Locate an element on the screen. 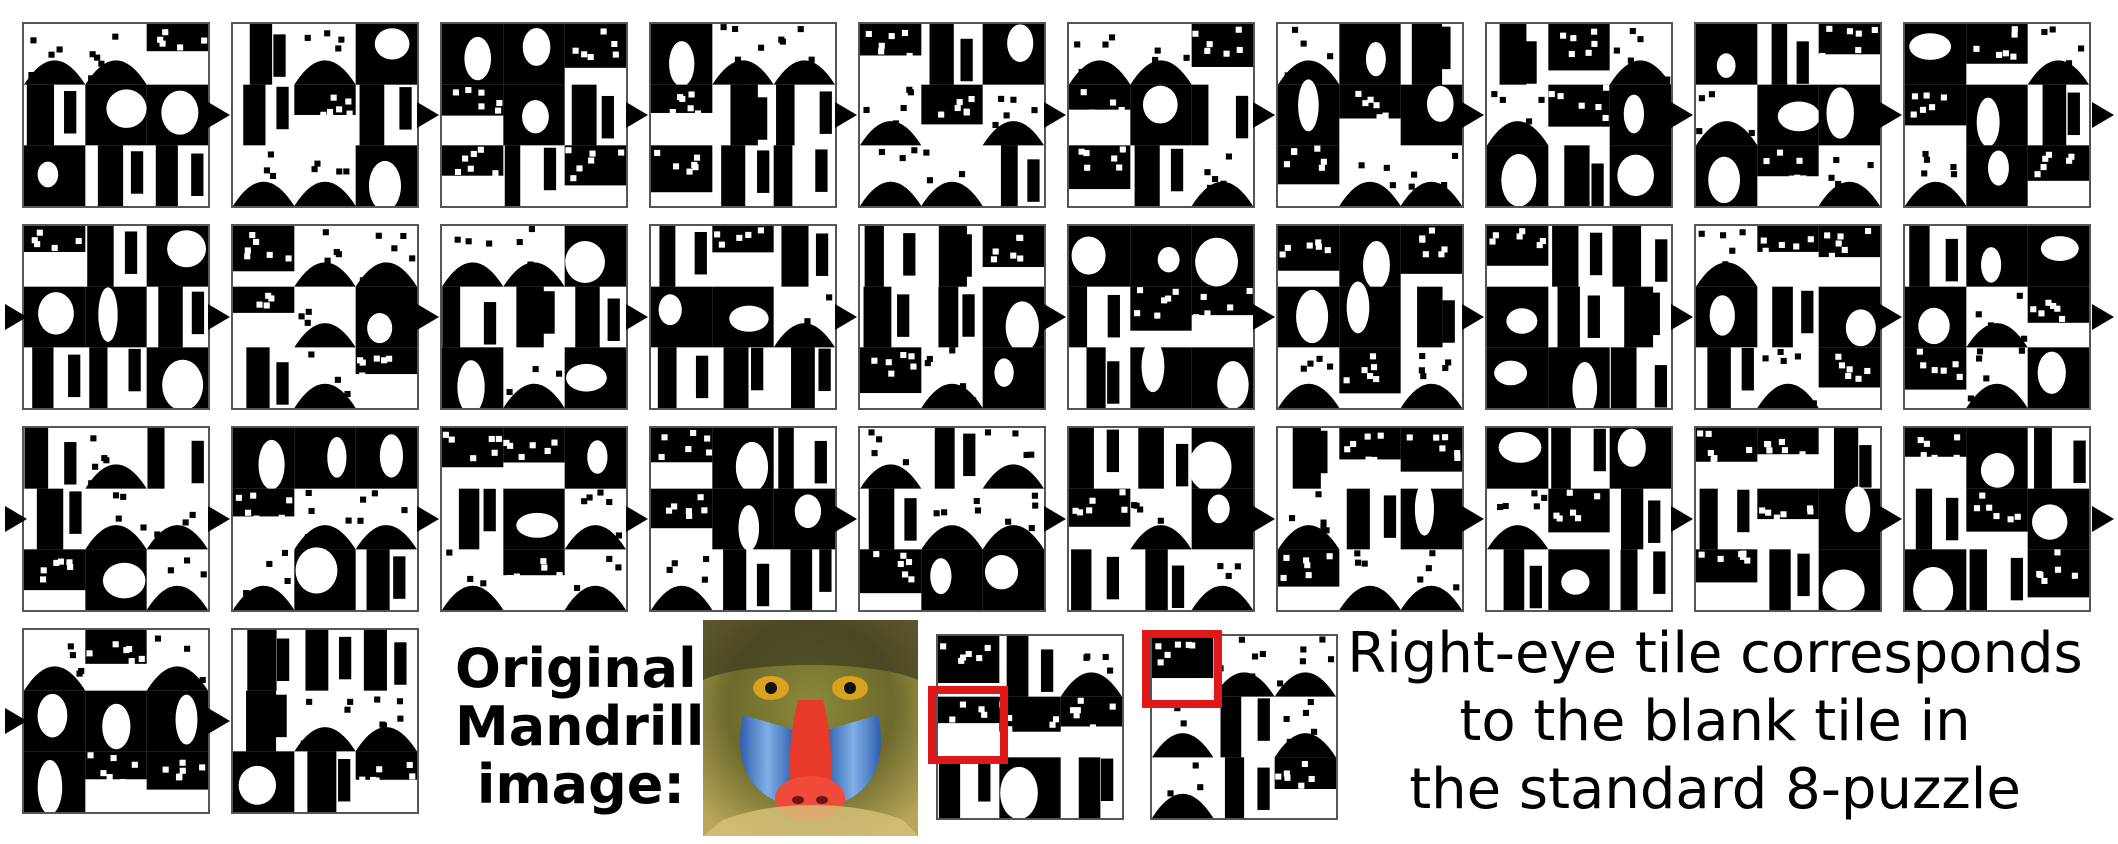 Image resolution: width=2118 pixels, height=844 pixels. goal-state-tile is located at coordinates (1244, 727).